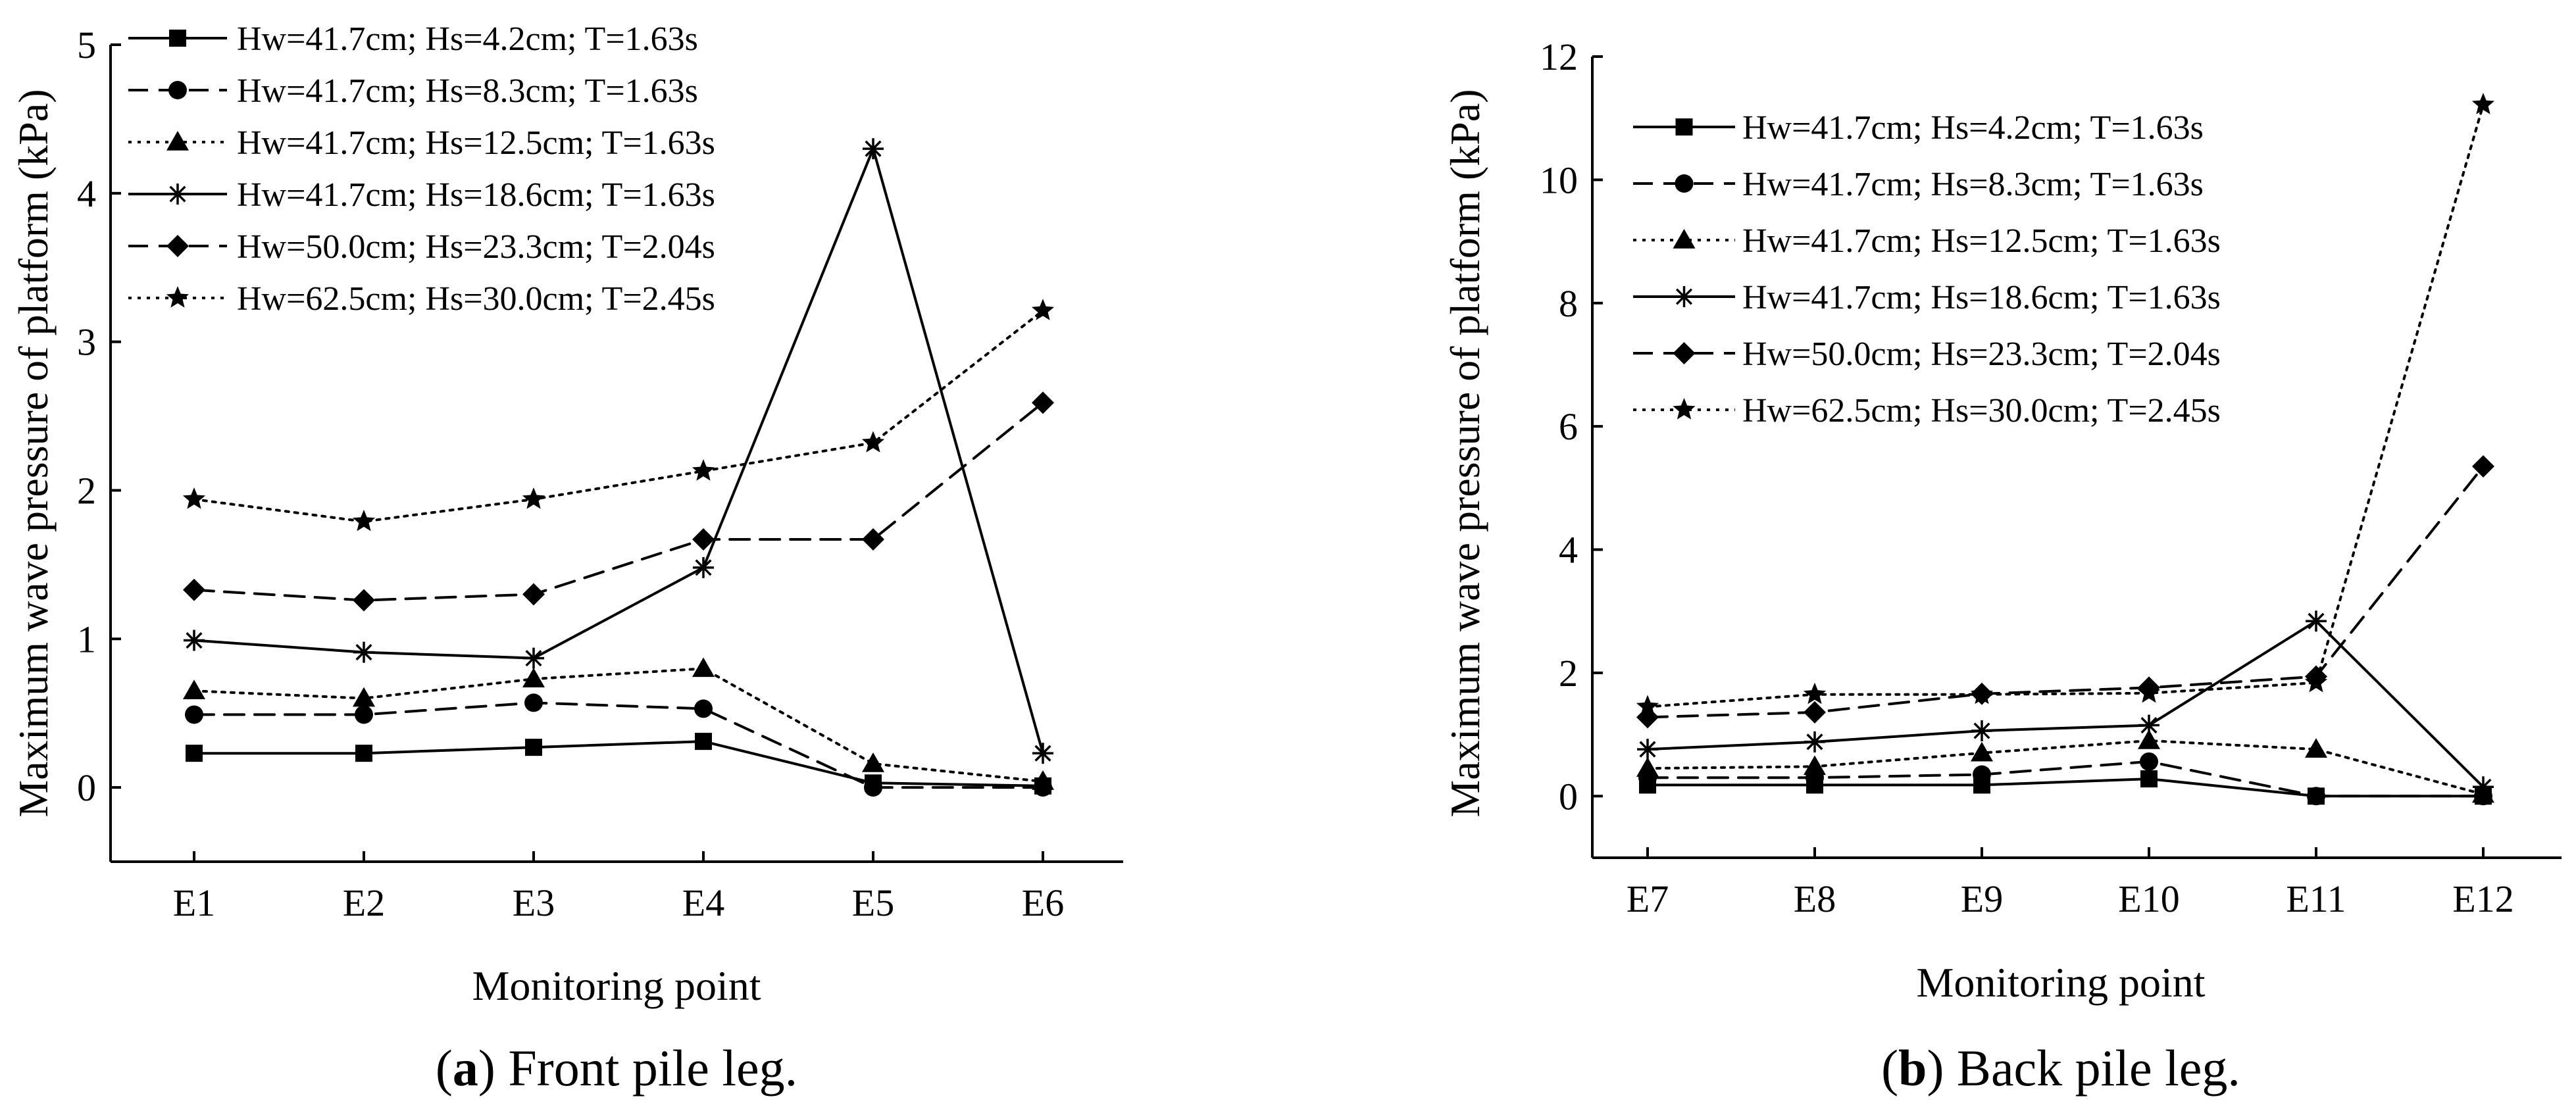  Describe the element at coordinates (33, 453) in the screenshot. I see `y-axis-title: Maximum wave pressure of platform (kPa)` at that location.